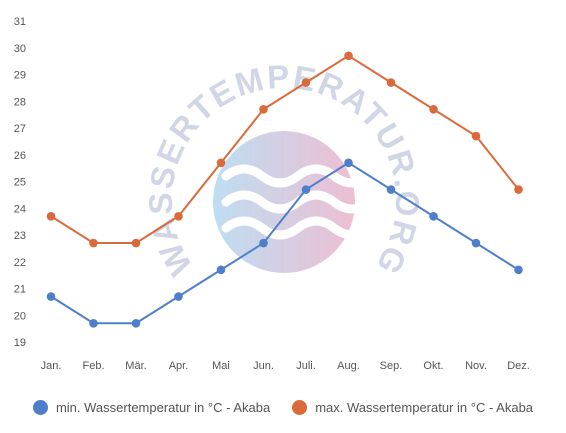 This screenshot has height=433, width=566. I want to click on legend-label-max: max. Wassertemperatur in °C - Akaba, so click(424, 407).